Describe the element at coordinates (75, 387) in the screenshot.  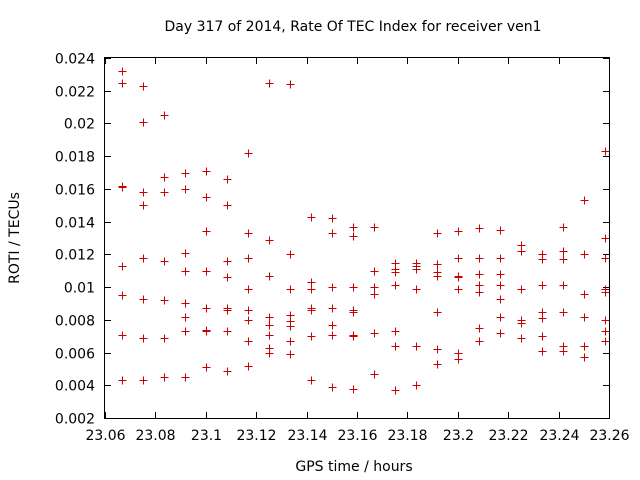
I see `y-tick-label: 0.004` at that location.